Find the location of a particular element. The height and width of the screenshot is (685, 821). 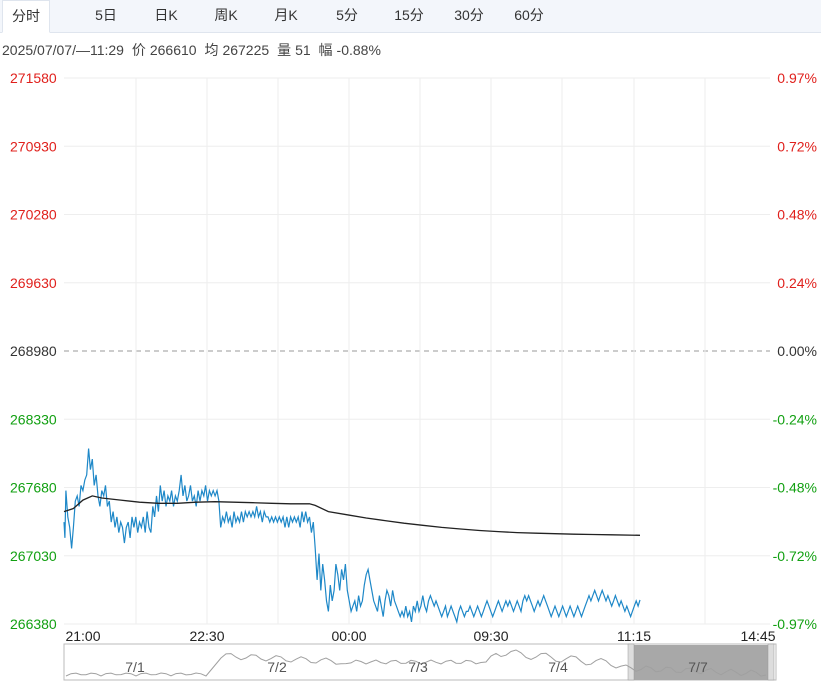

price-tick-label: 267030 is located at coordinates (33, 556).